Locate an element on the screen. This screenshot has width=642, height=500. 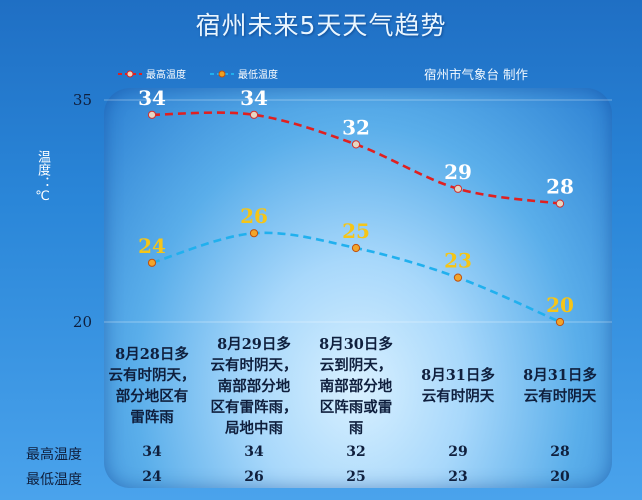
table-high-label: 最高温度 is located at coordinates (54, 455).